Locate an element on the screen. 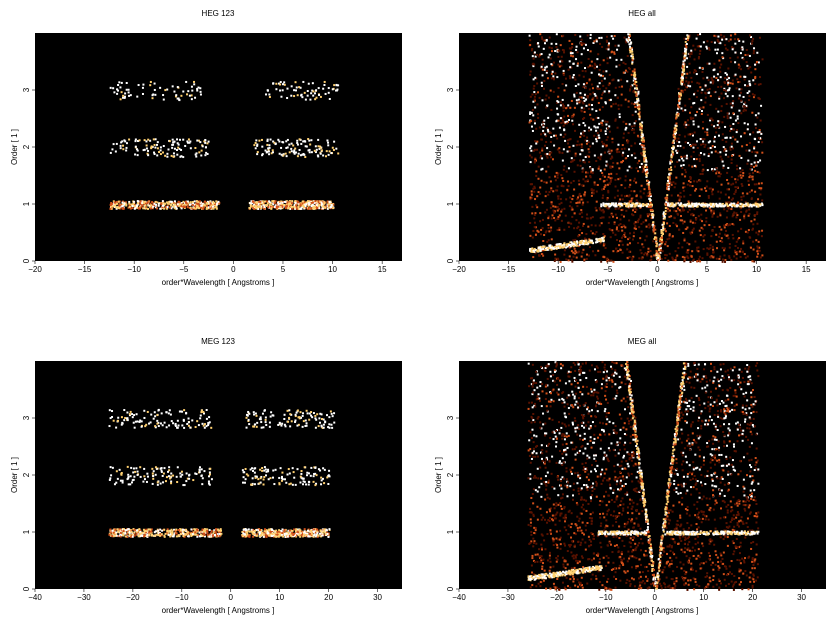  chart-title: HEG 123 is located at coordinates (218, 13).